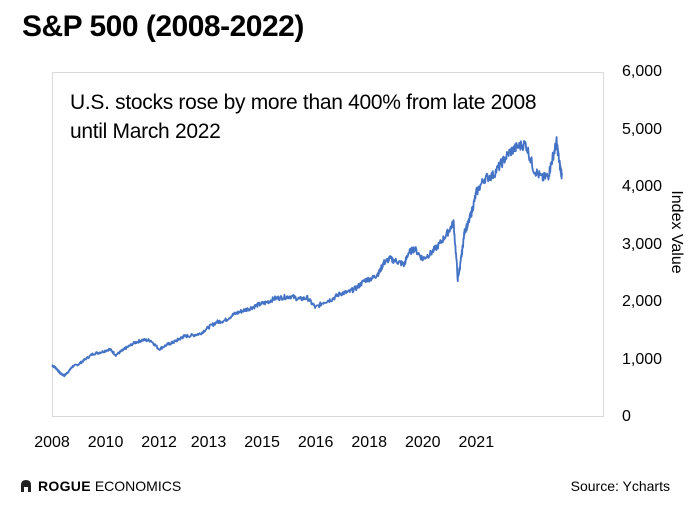  I want to click on x-tick-label: 2008, so click(52, 442).